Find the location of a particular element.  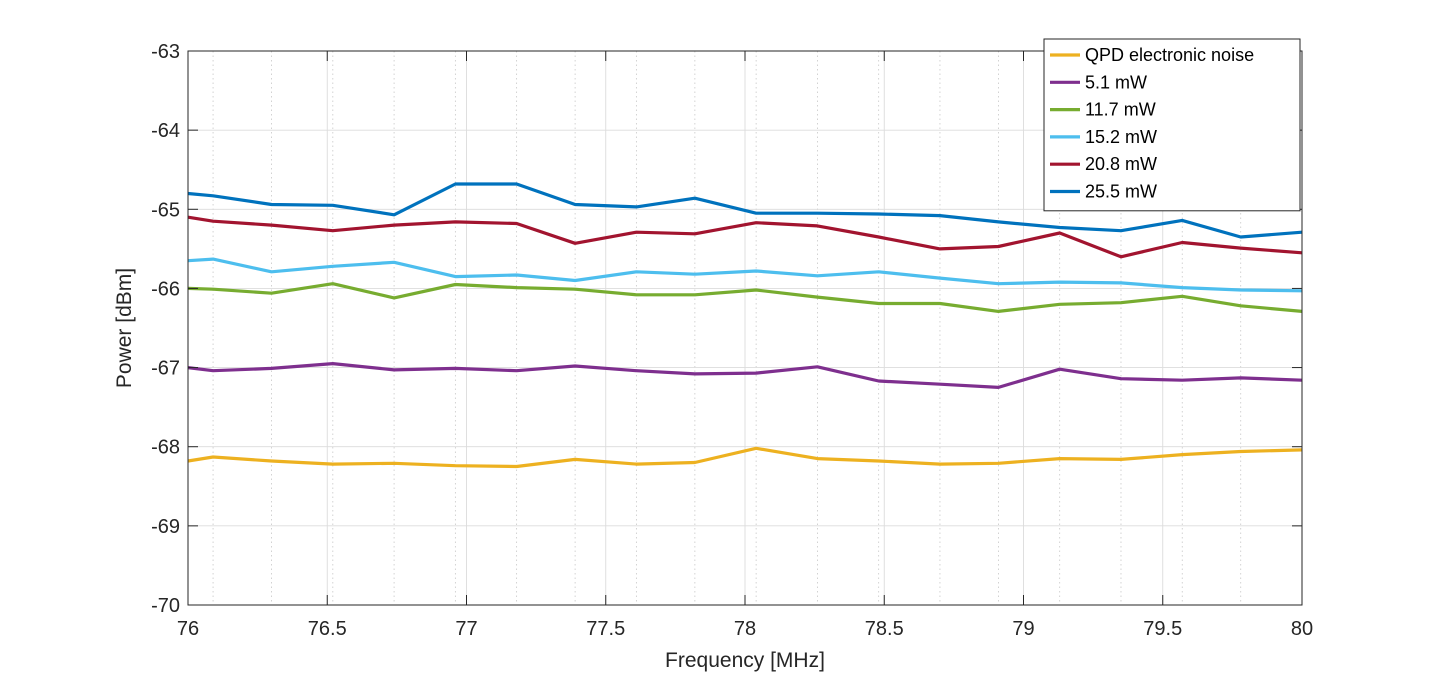

legend-box is located at coordinates (1172, 125).